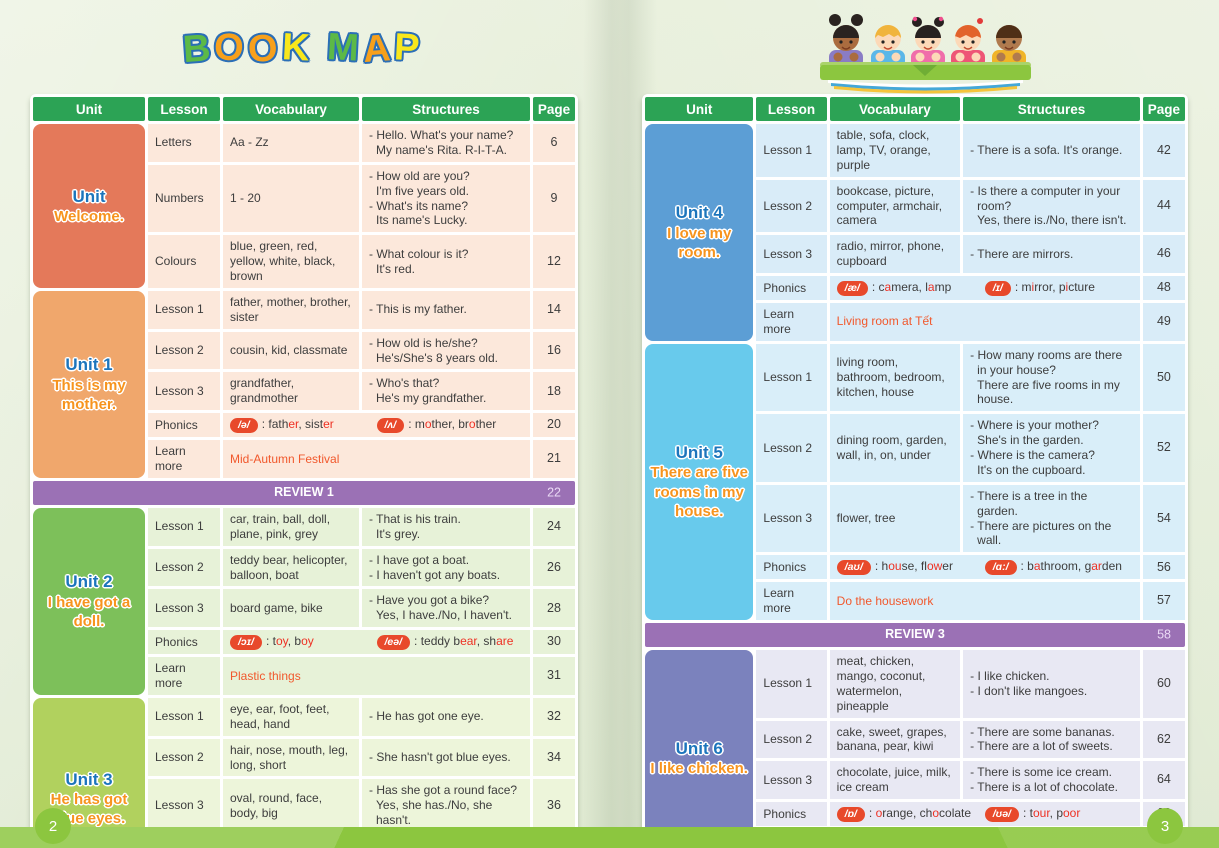  Describe the element at coordinates (291, 309) in the screenshot. I see `vocab-cell: father, mother, brother, sister` at that location.